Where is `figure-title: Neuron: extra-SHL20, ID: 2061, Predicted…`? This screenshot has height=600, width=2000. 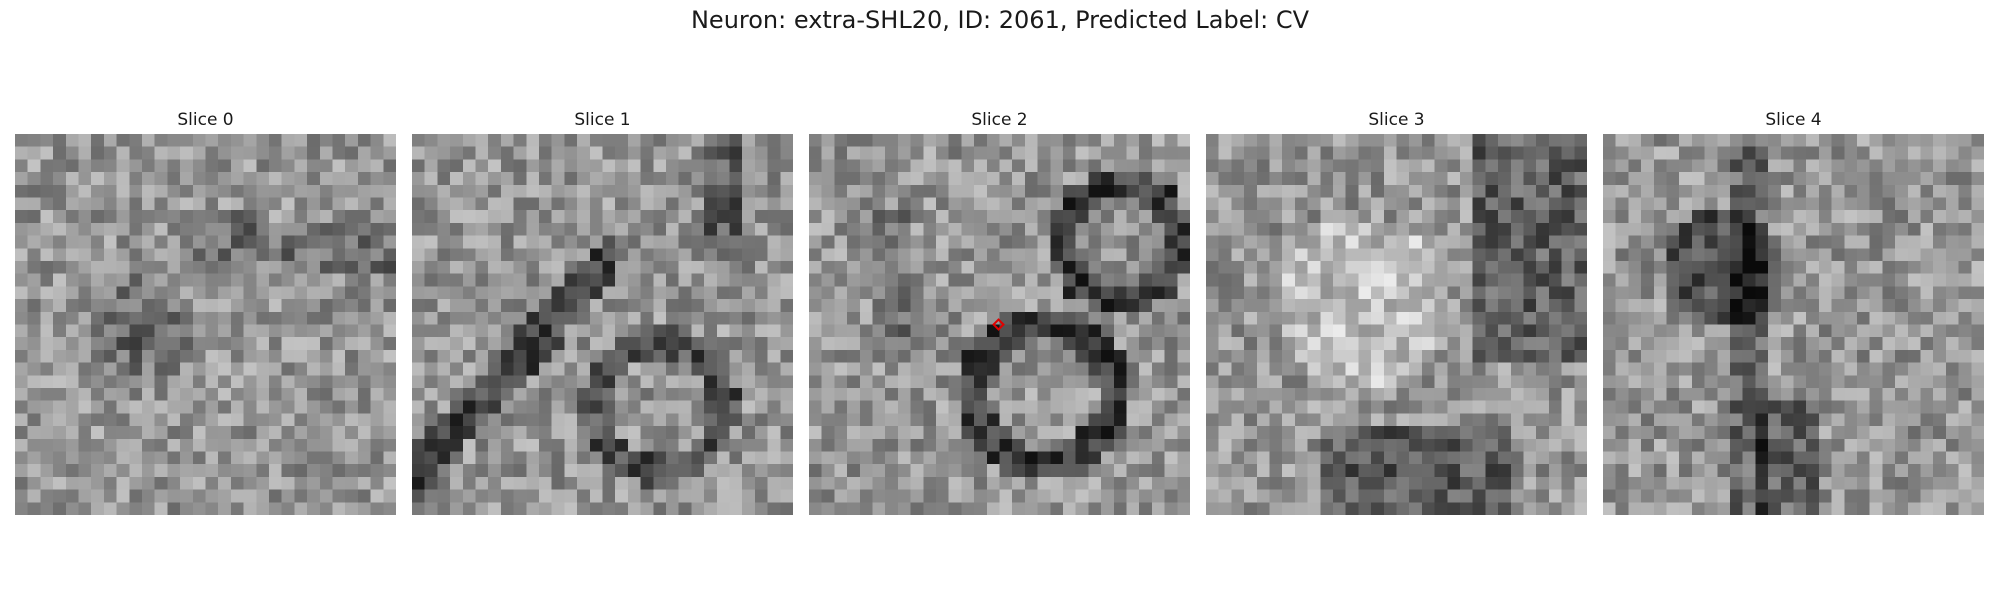 figure-title: Neuron: extra-SHL20, ID: 2061, Predicted… is located at coordinates (1000, 20).